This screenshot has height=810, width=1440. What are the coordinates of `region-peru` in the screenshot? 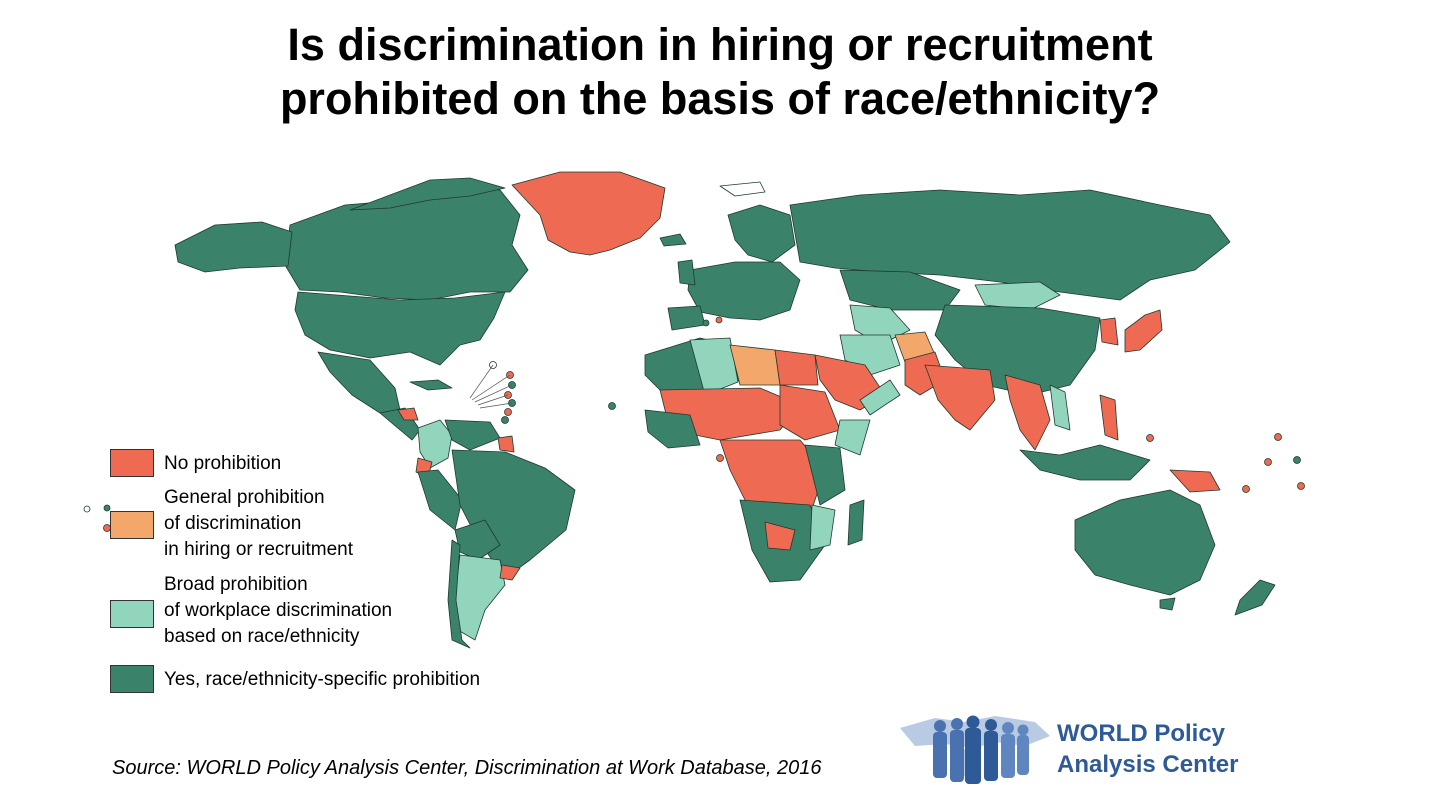 It's located at (440, 500).